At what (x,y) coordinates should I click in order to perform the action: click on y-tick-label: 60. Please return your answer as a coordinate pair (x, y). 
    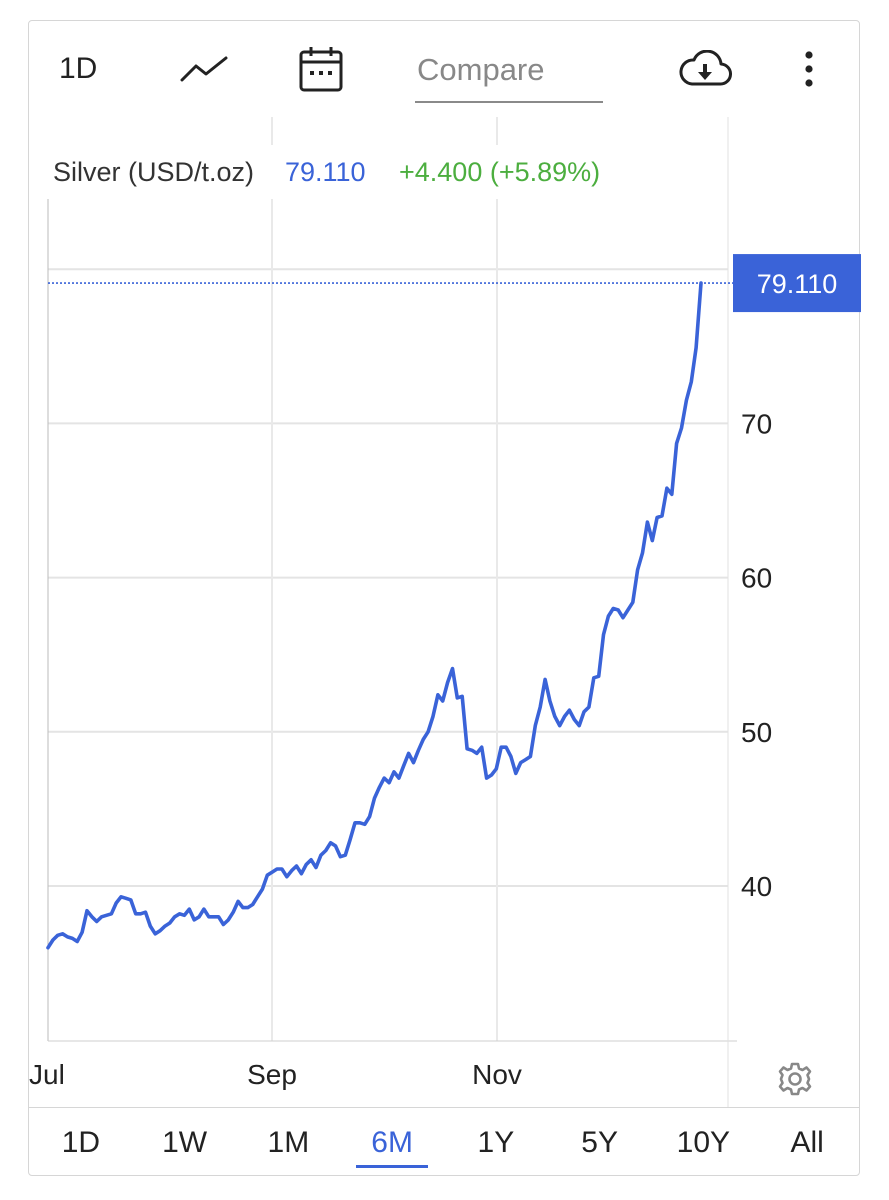
    Looking at the image, I should click on (756, 578).